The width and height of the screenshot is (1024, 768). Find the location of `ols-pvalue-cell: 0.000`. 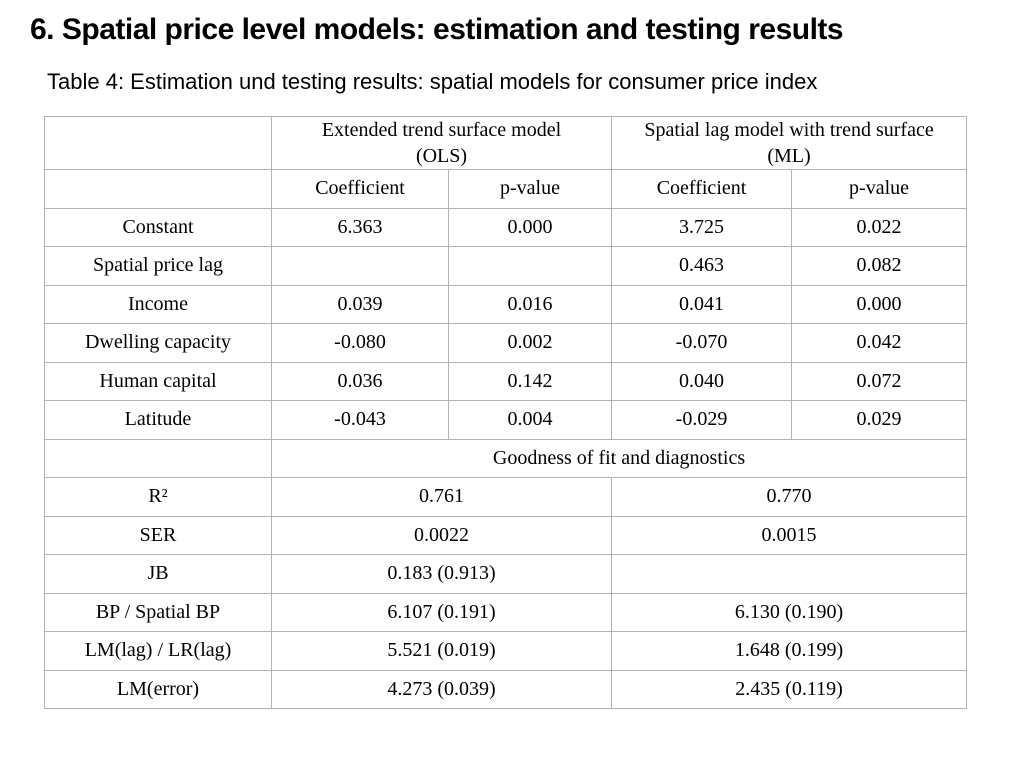

ols-pvalue-cell: 0.000 is located at coordinates (530, 227).